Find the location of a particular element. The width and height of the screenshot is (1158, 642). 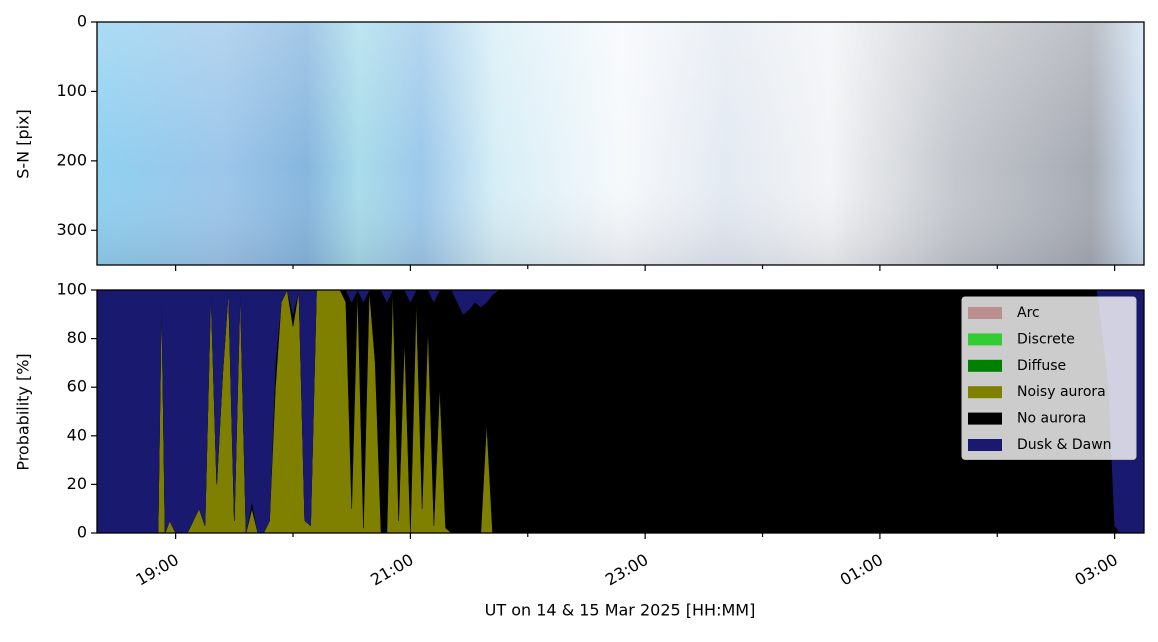

x-tick-label: 19:00 is located at coordinates (156, 570).